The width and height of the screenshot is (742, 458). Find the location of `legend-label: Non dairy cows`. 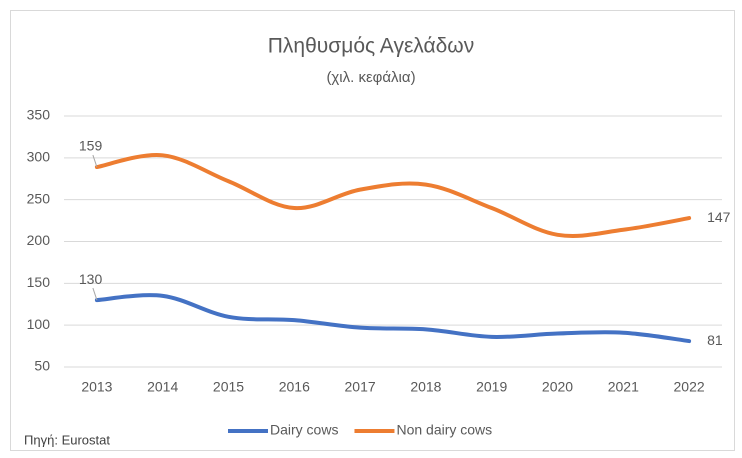

legend-label: Non dairy cows is located at coordinates (444, 430).